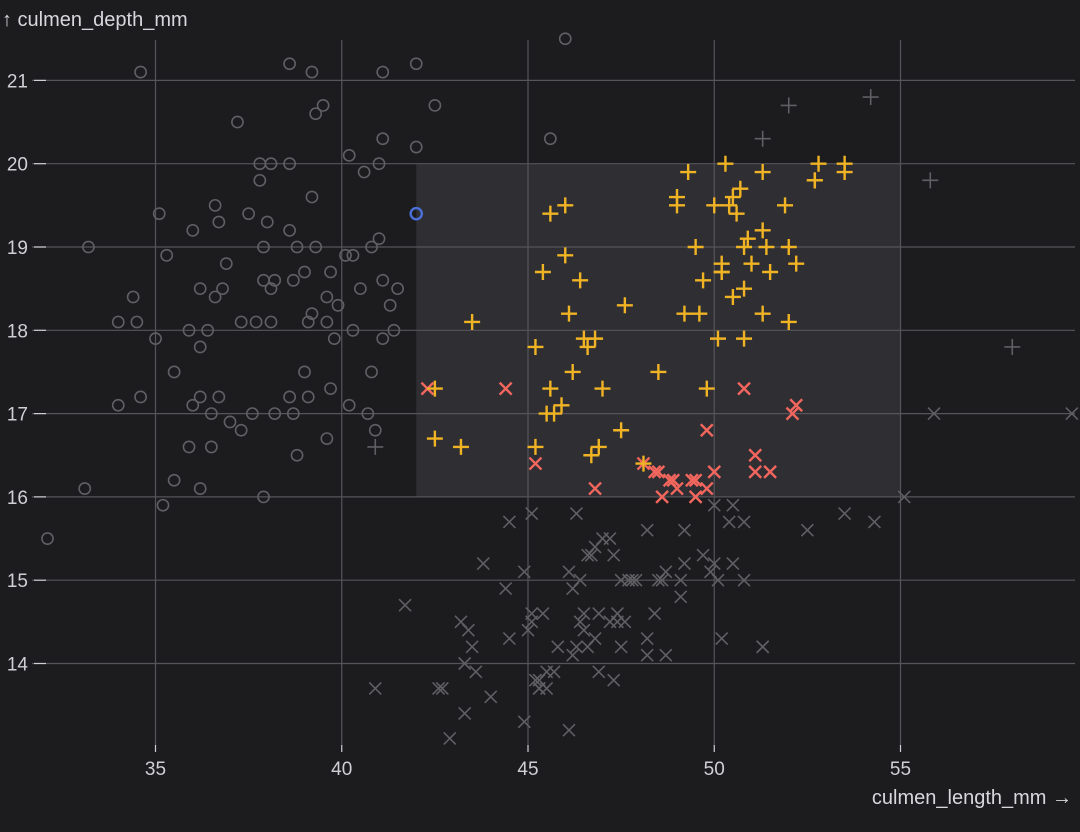 The height and width of the screenshot is (832, 1080). What do you see at coordinates (18, 665) in the screenshot?
I see `y-tick-label: 14` at bounding box center [18, 665].